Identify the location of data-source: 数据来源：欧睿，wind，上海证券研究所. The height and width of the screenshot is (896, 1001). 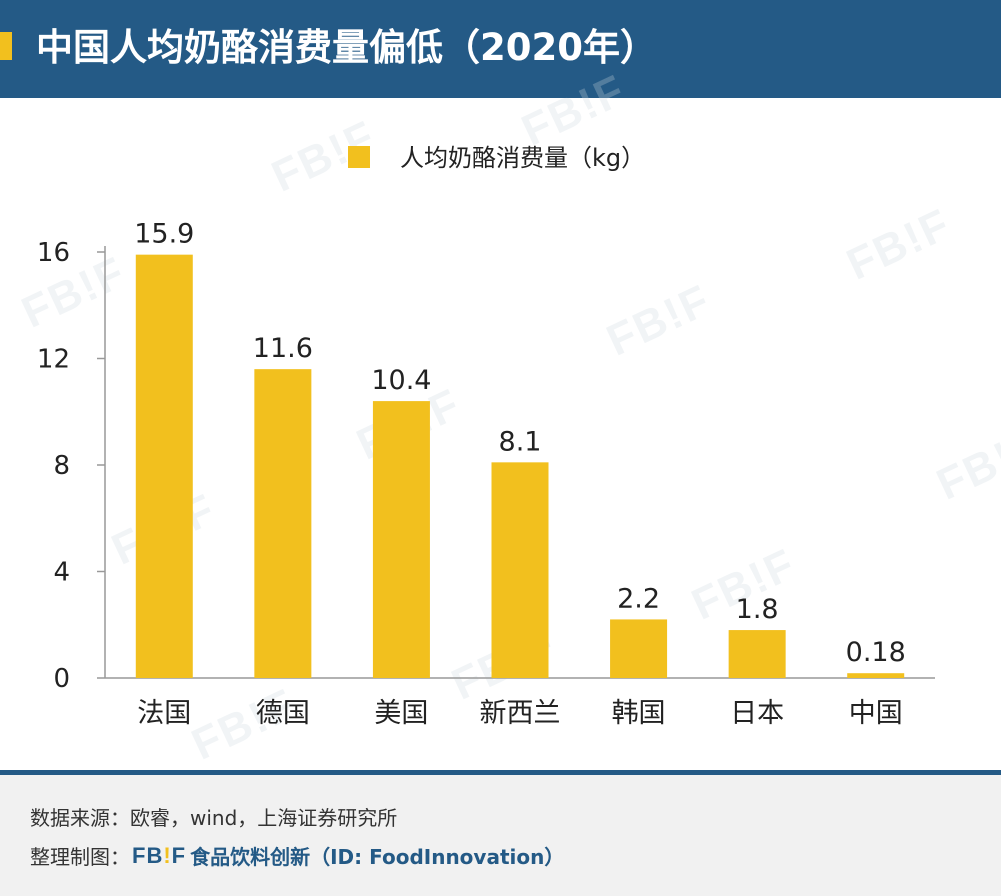
(214, 818).